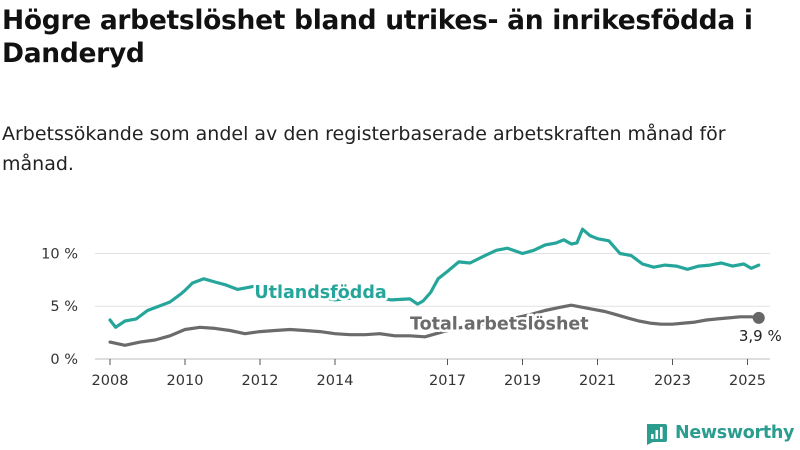 The width and height of the screenshot is (800, 450). What do you see at coordinates (657, 434) in the screenshot?
I see `newsworthy-logo-icon` at bounding box center [657, 434].